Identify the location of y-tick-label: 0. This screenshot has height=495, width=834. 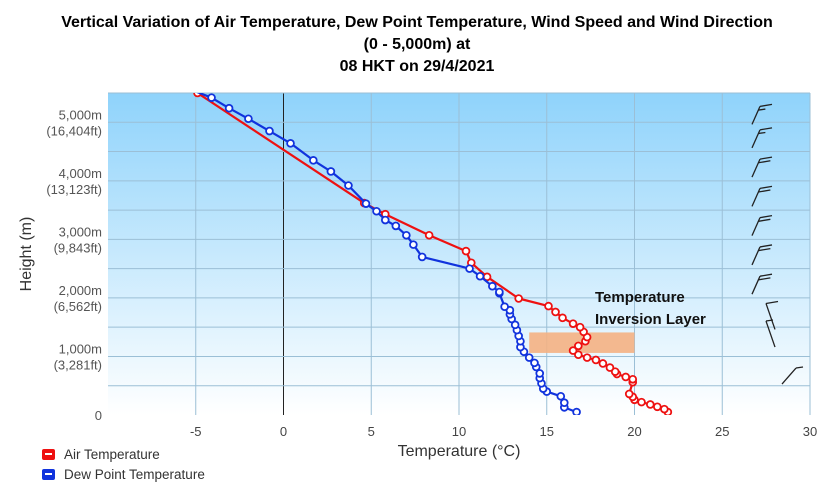
(98, 415).